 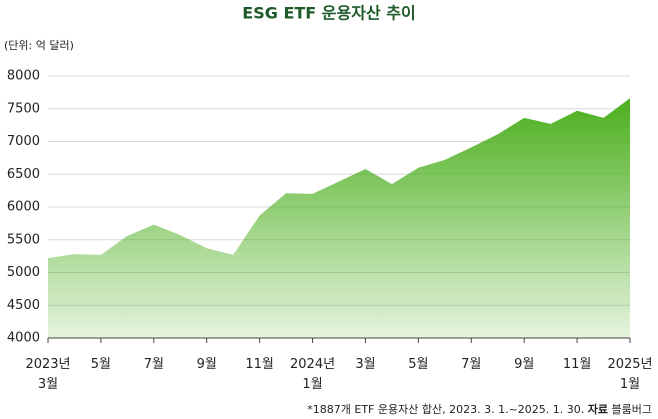 I want to click on x-tick-label: 2023년 3월, so click(x=47, y=374).